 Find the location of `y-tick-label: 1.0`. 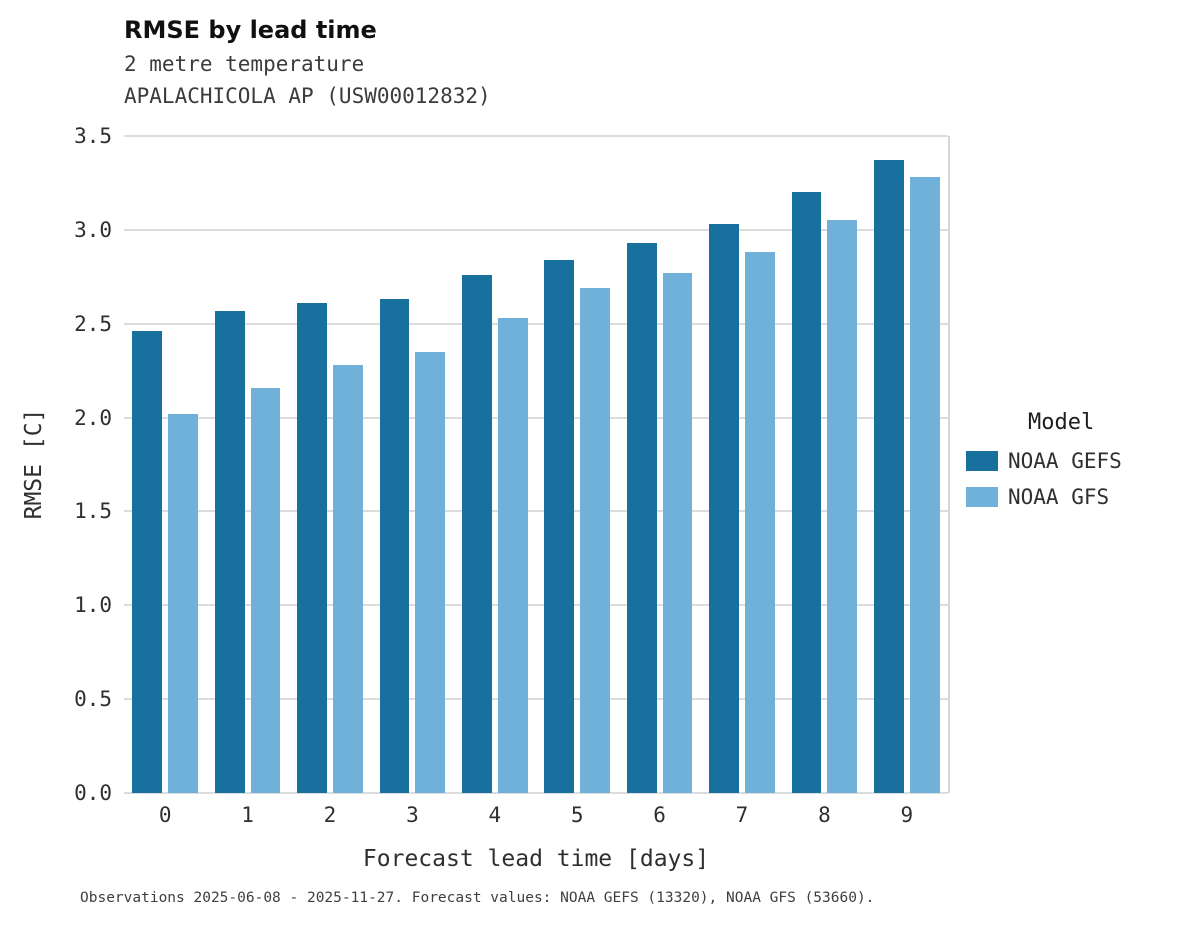

y-tick-label: 1.0 is located at coordinates (93, 605).